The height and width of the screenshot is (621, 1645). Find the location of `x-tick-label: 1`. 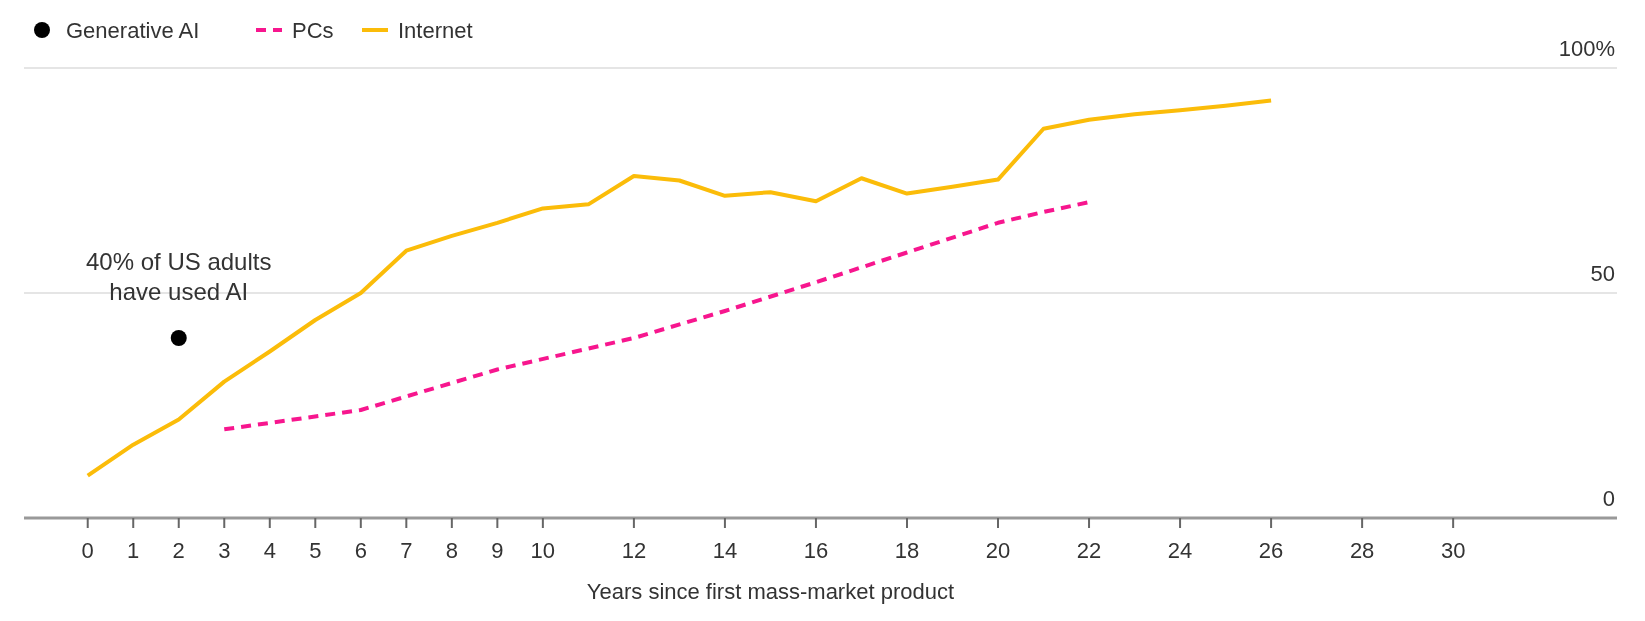

x-tick-label: 1 is located at coordinates (133, 550).